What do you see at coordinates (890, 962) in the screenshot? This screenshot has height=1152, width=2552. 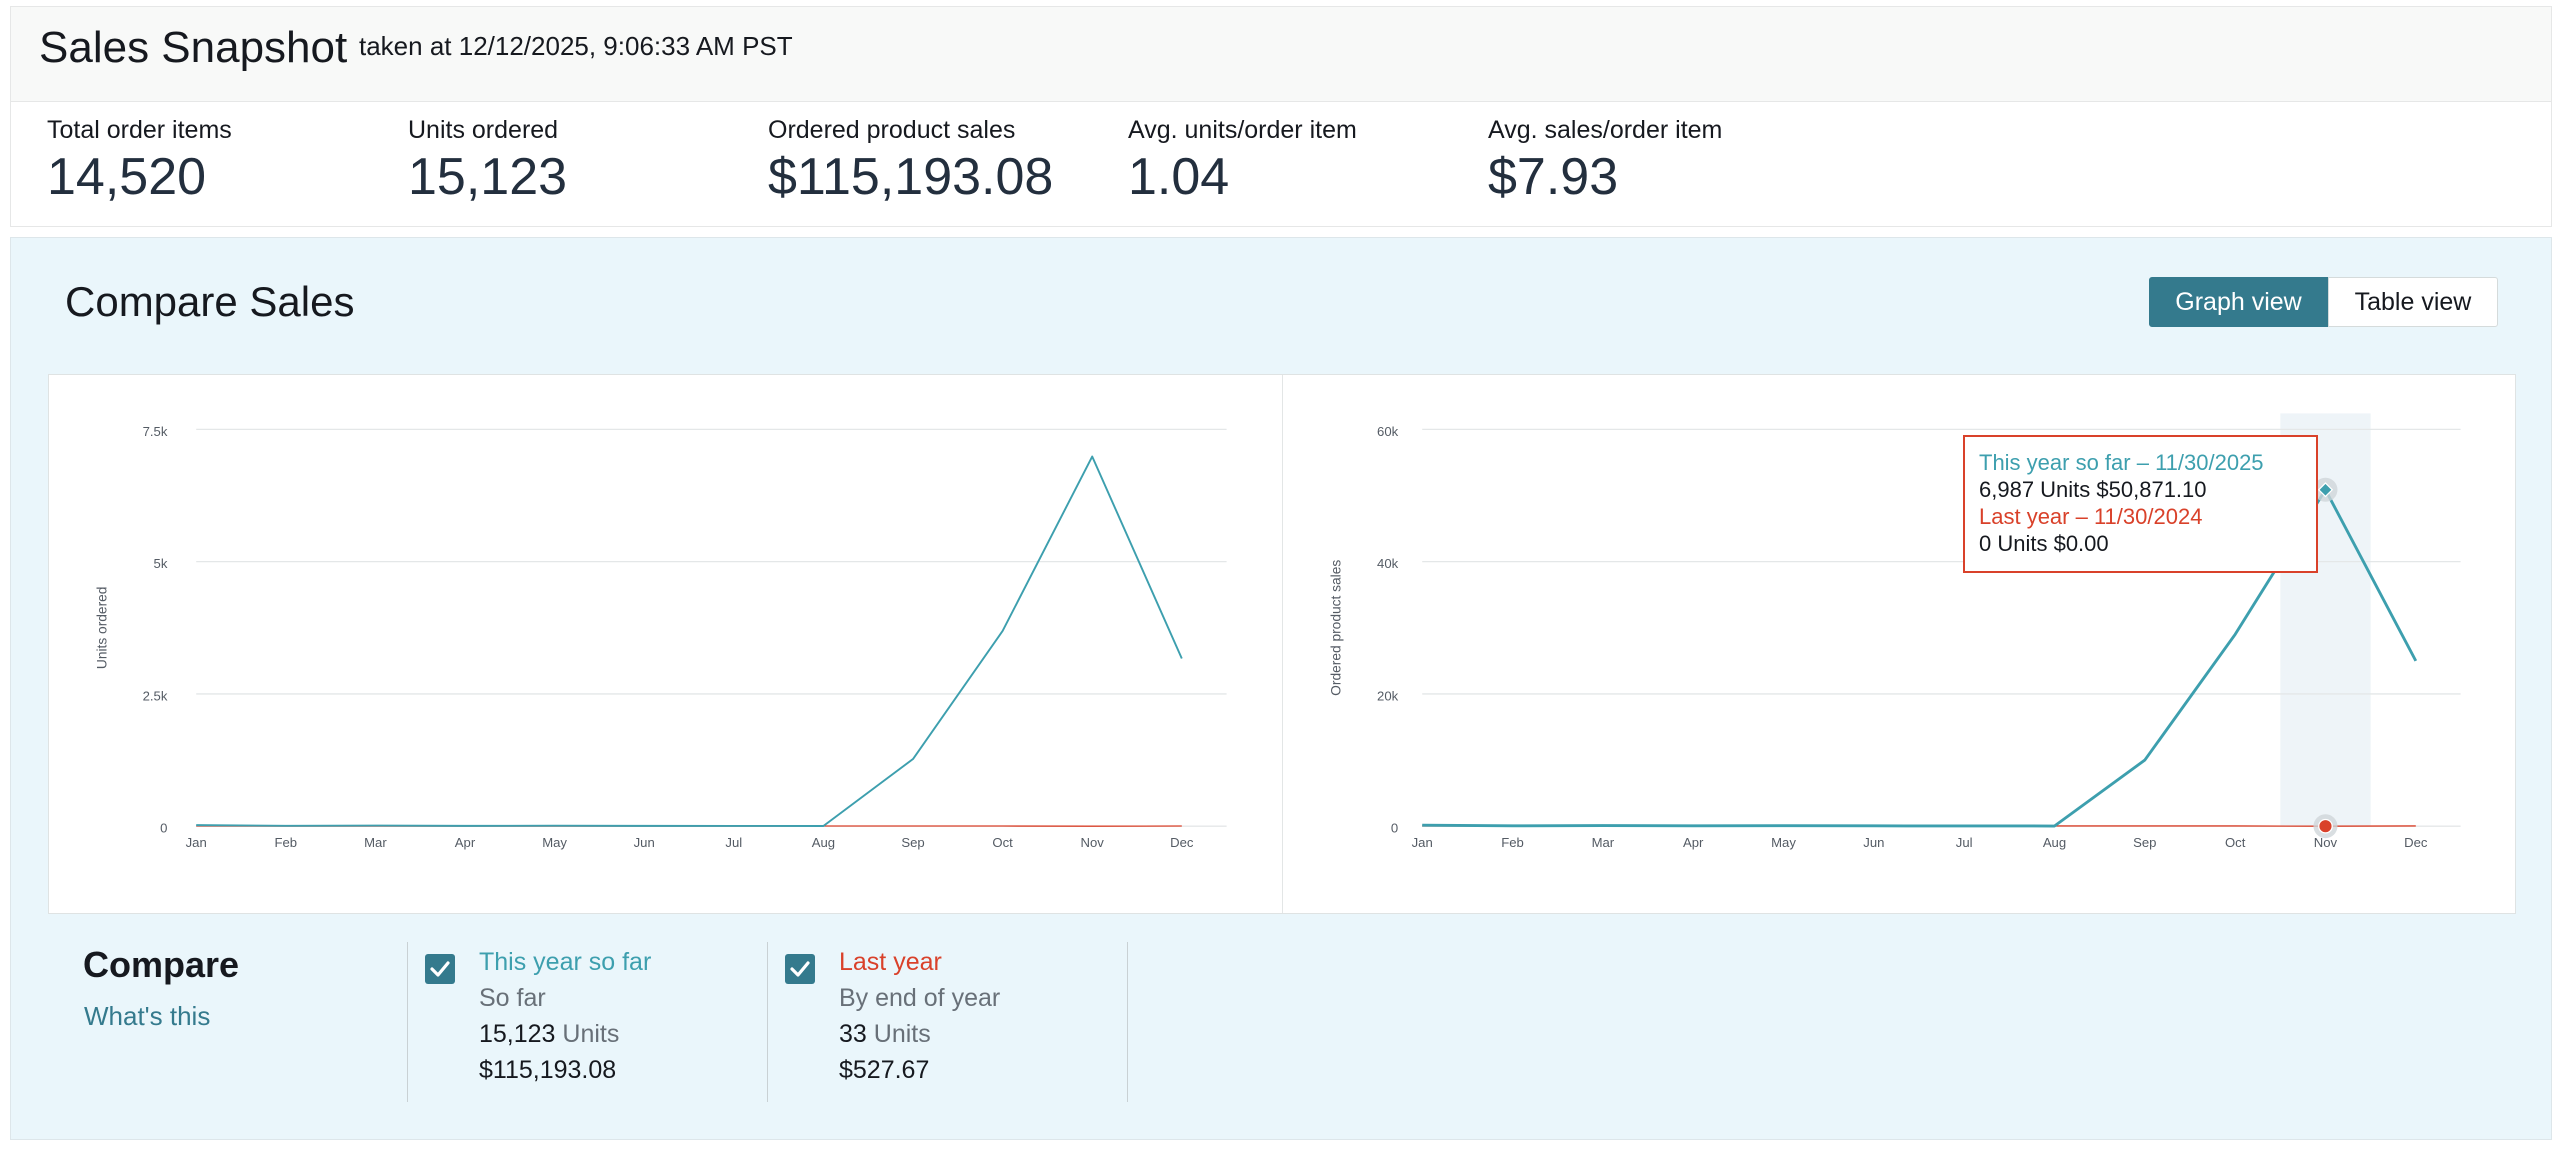 I see `last-year-name: Last year` at bounding box center [890, 962].